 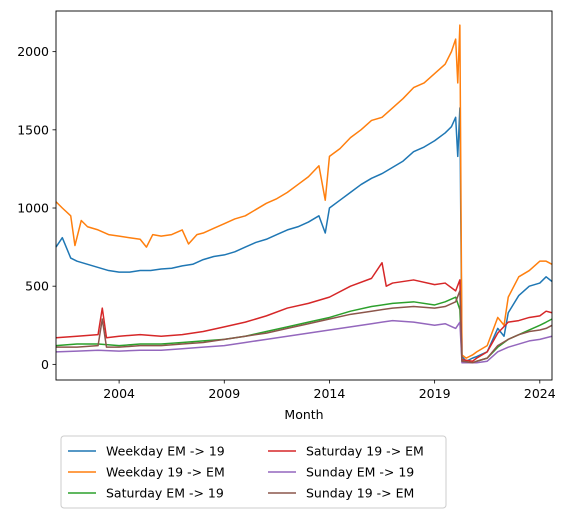 I want to click on y-tick-label: 500, so click(x=37, y=286).